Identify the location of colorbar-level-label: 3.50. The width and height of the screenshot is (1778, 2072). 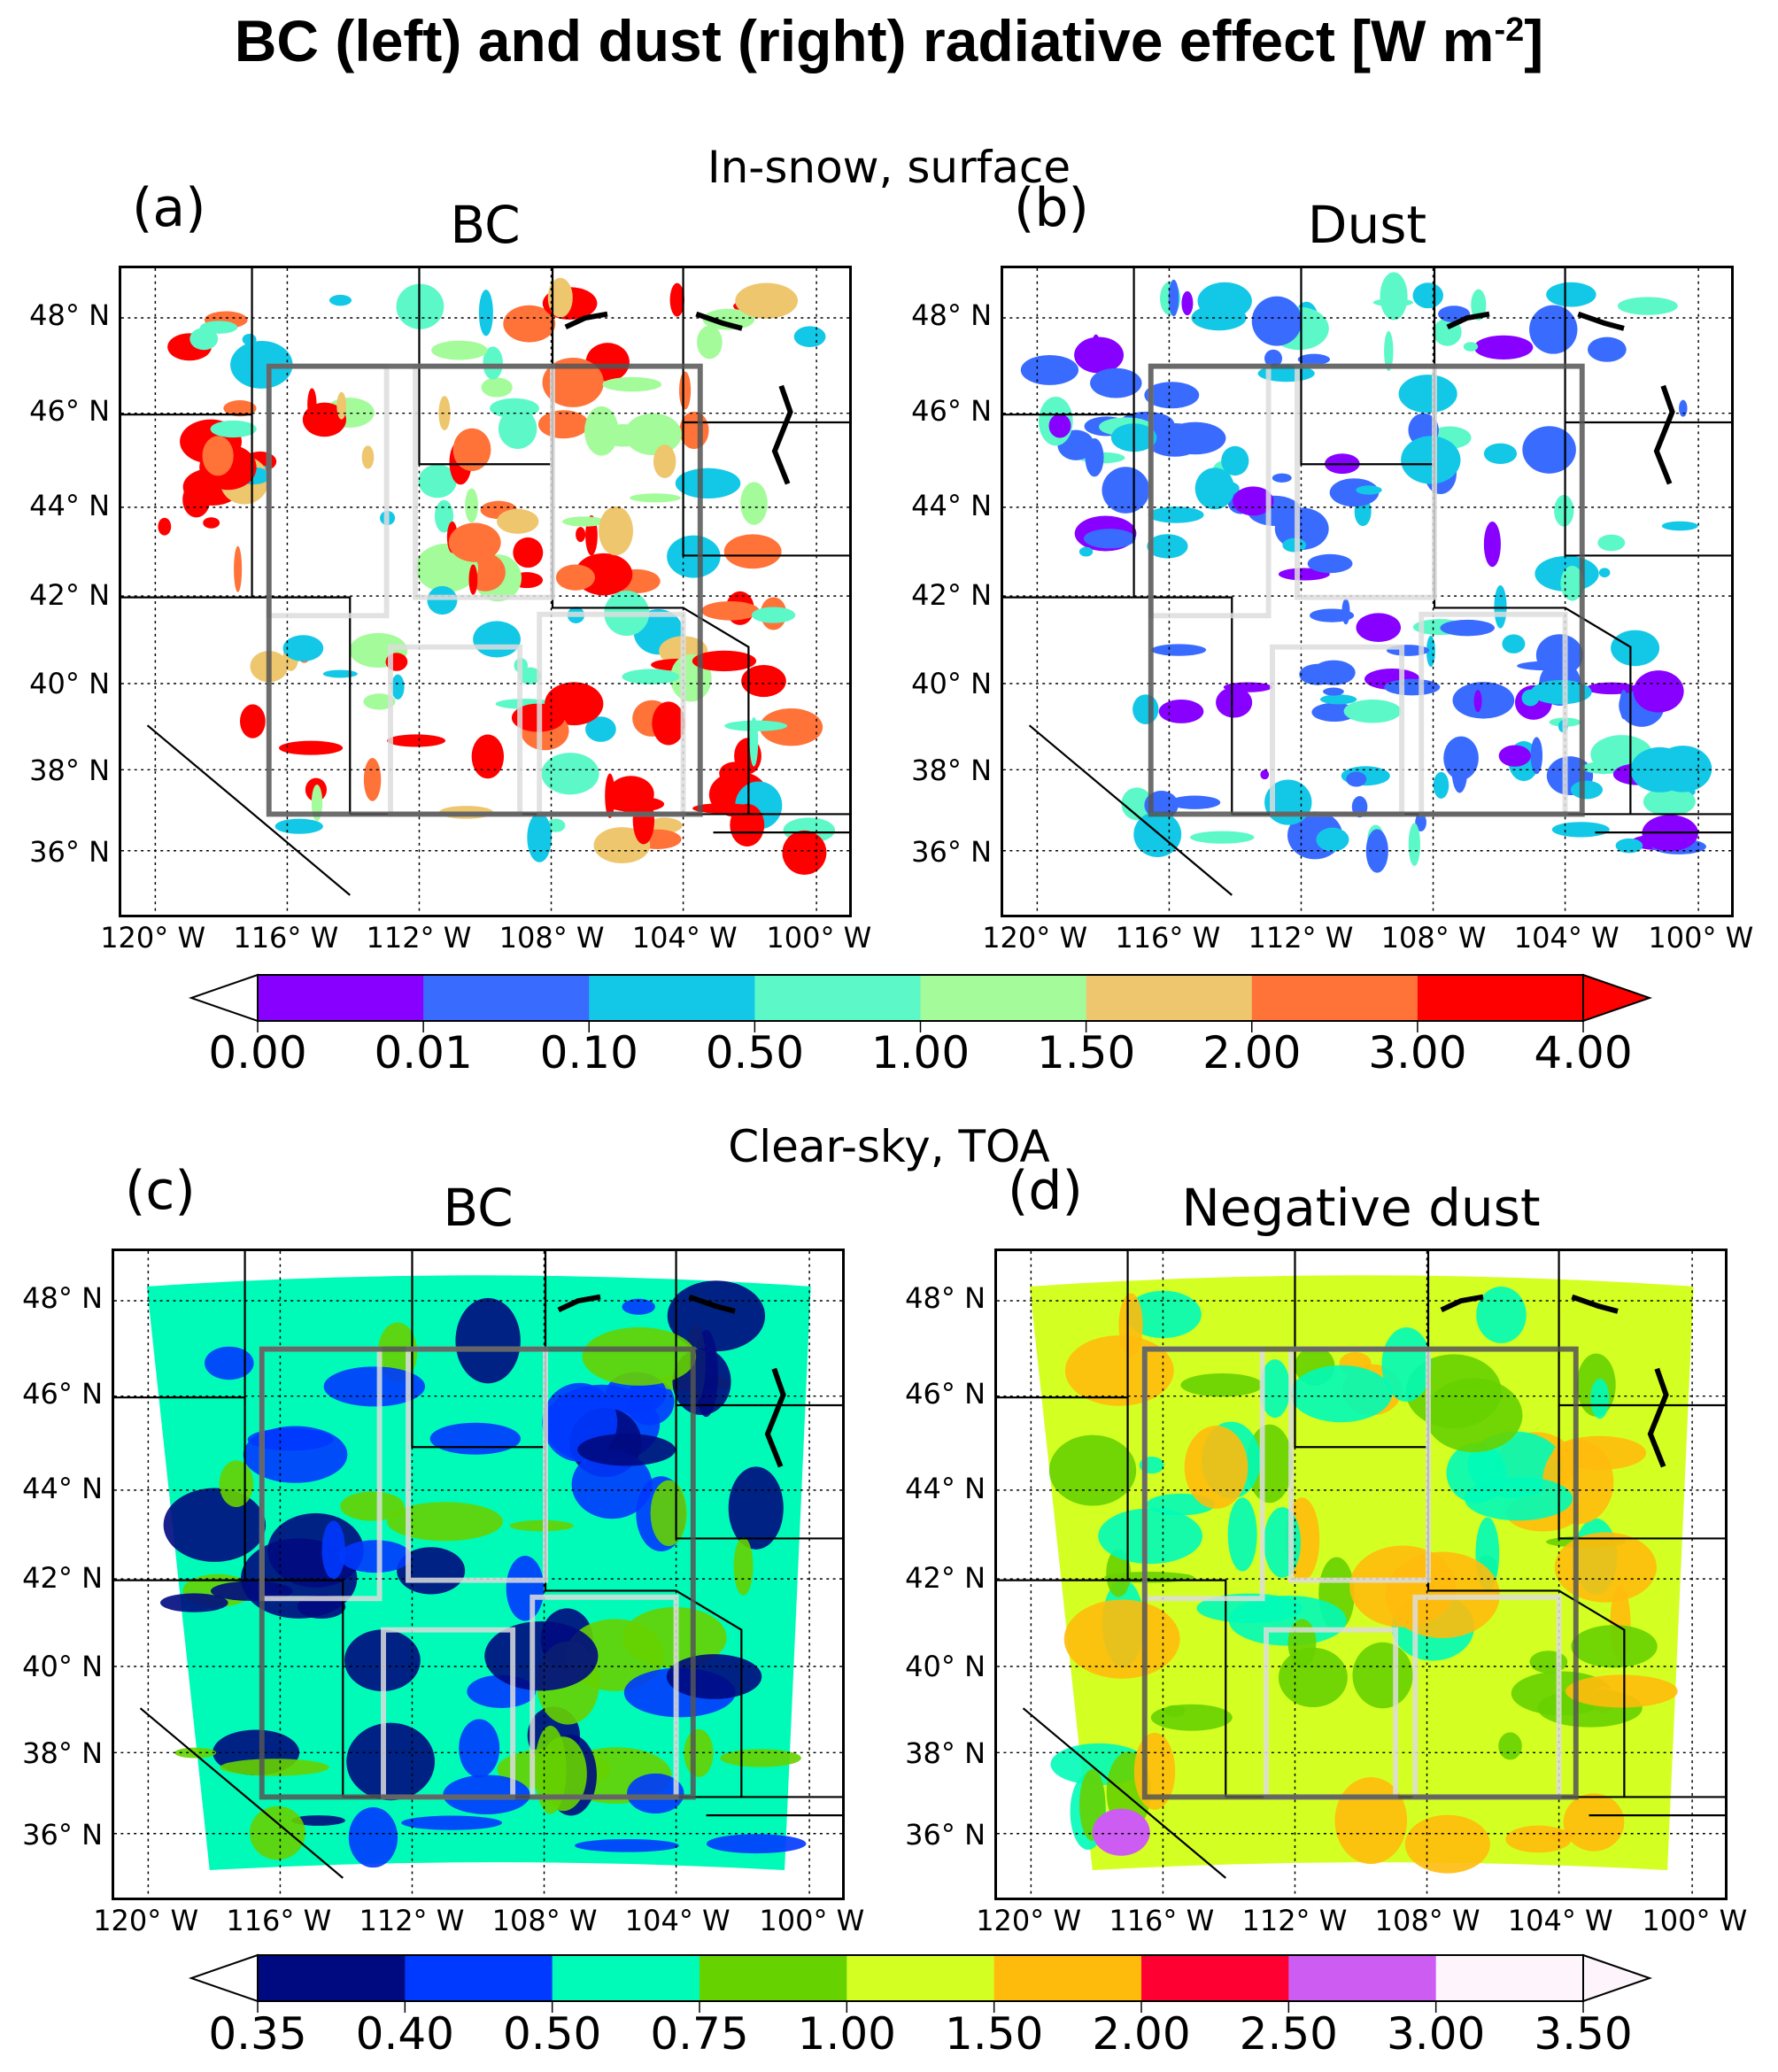
(1583, 2034).